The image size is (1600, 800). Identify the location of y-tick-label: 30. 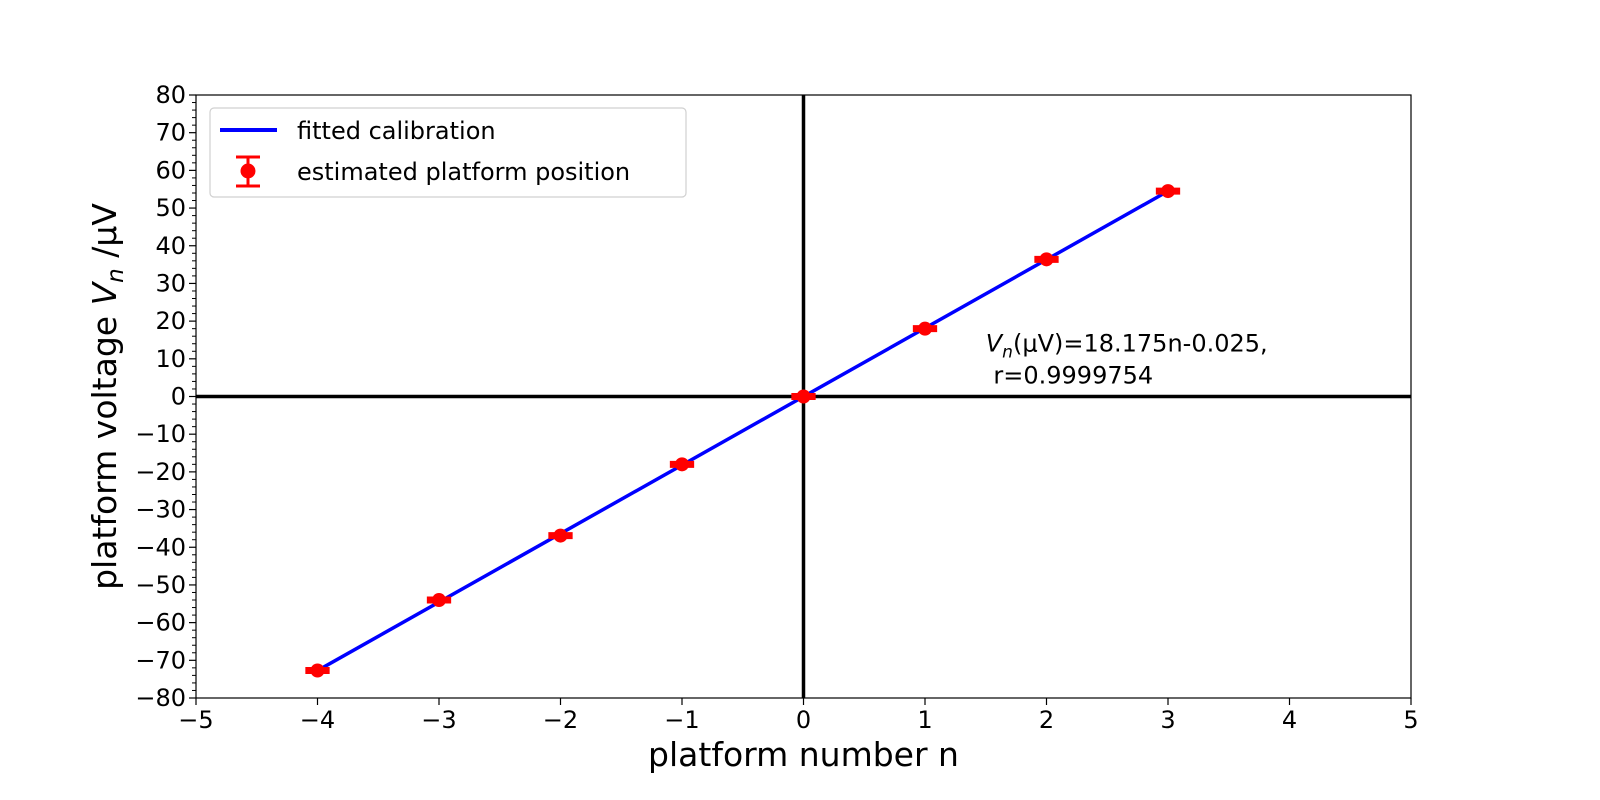
(170, 283).